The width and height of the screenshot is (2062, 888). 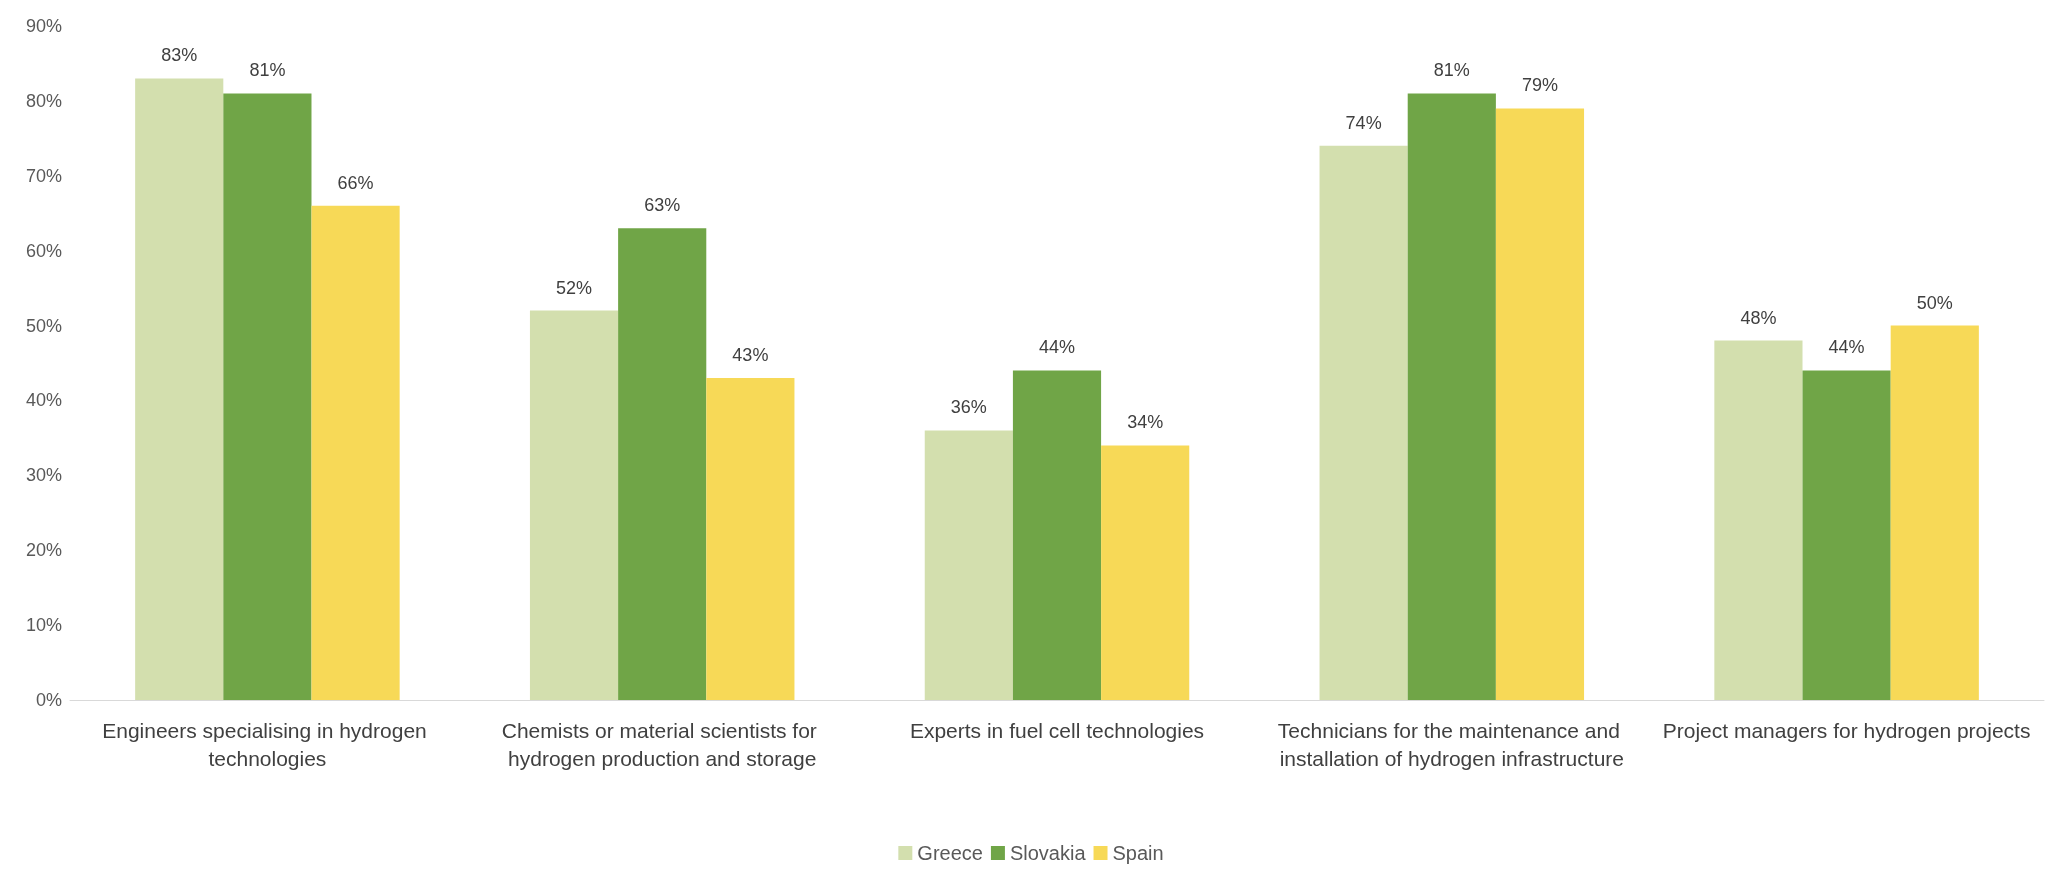 What do you see at coordinates (950, 853) in the screenshot?
I see `legend-label: Greece` at bounding box center [950, 853].